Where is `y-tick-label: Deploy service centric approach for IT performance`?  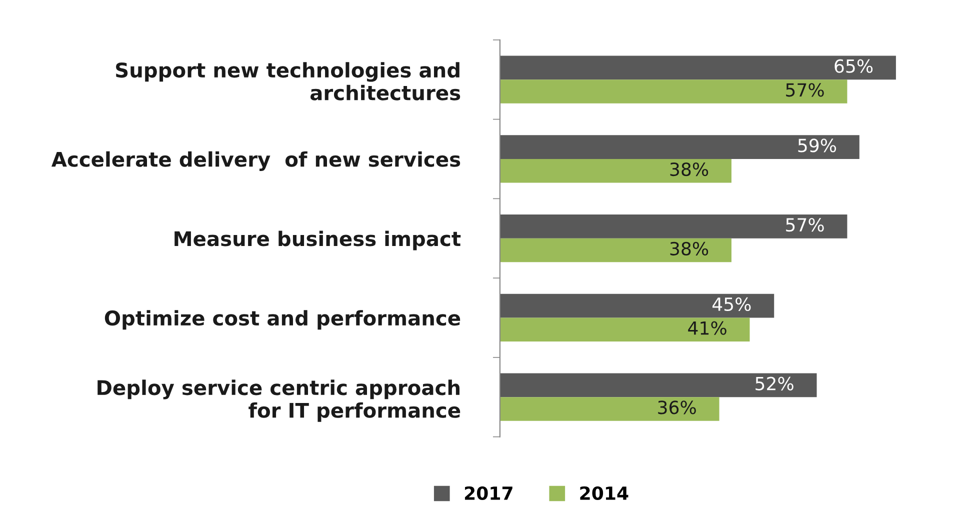 y-tick-label: Deploy service centric approach for IT performance is located at coordinates (279, 401).